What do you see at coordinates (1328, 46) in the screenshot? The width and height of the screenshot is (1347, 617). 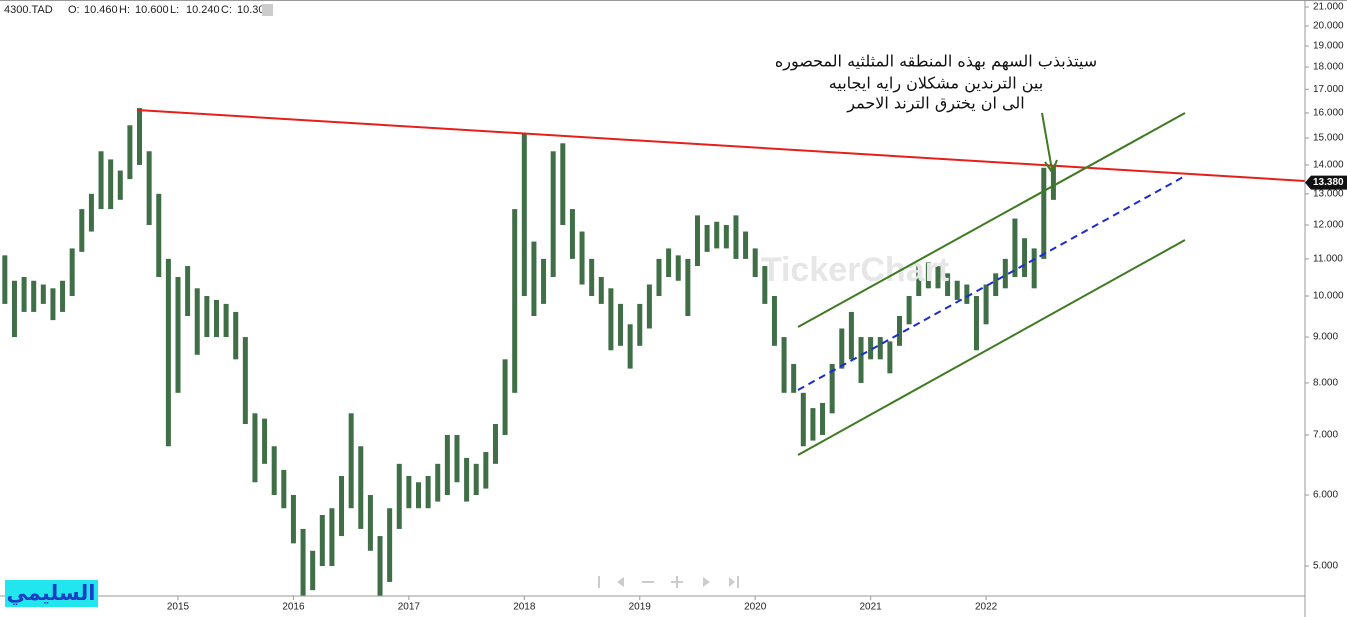 I see `y-tick-label: 19.000` at bounding box center [1328, 46].